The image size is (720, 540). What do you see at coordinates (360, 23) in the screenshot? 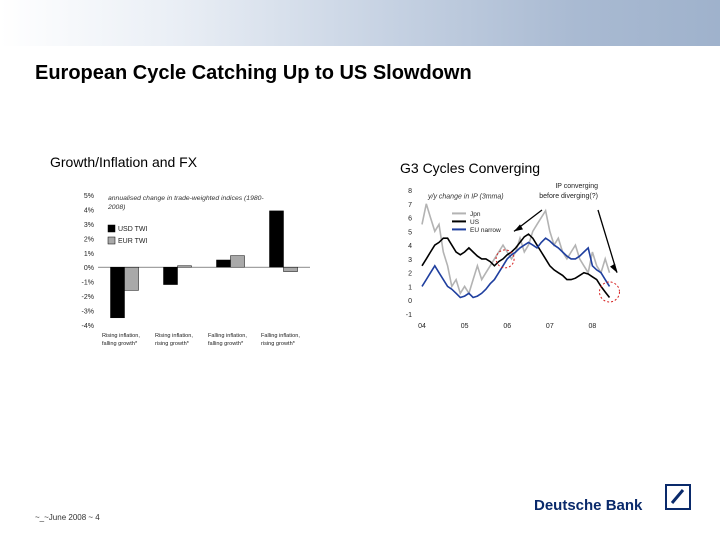
I see `header-banner` at bounding box center [360, 23].